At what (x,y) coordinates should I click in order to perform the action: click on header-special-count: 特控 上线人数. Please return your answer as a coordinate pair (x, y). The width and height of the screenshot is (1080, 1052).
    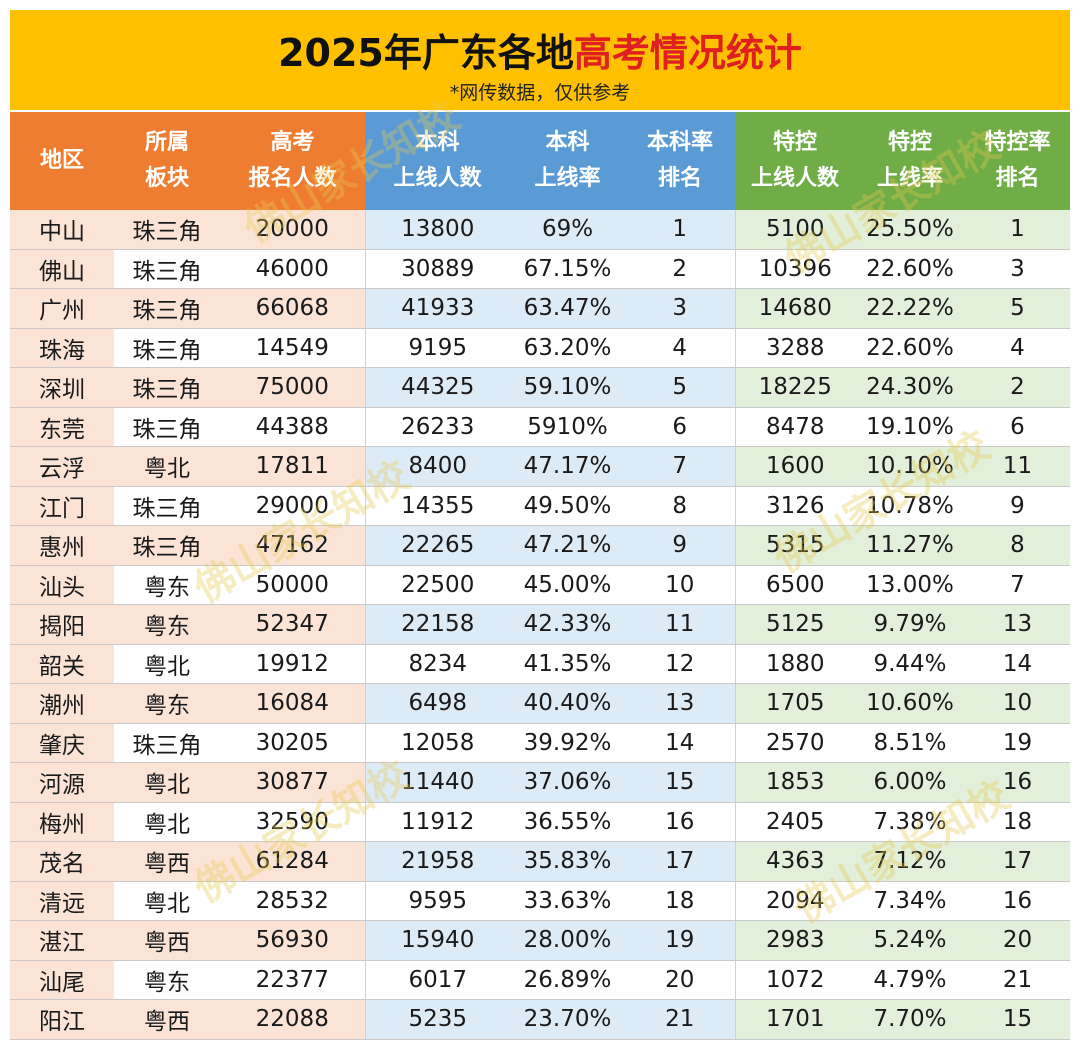
    Looking at the image, I should click on (795, 161).